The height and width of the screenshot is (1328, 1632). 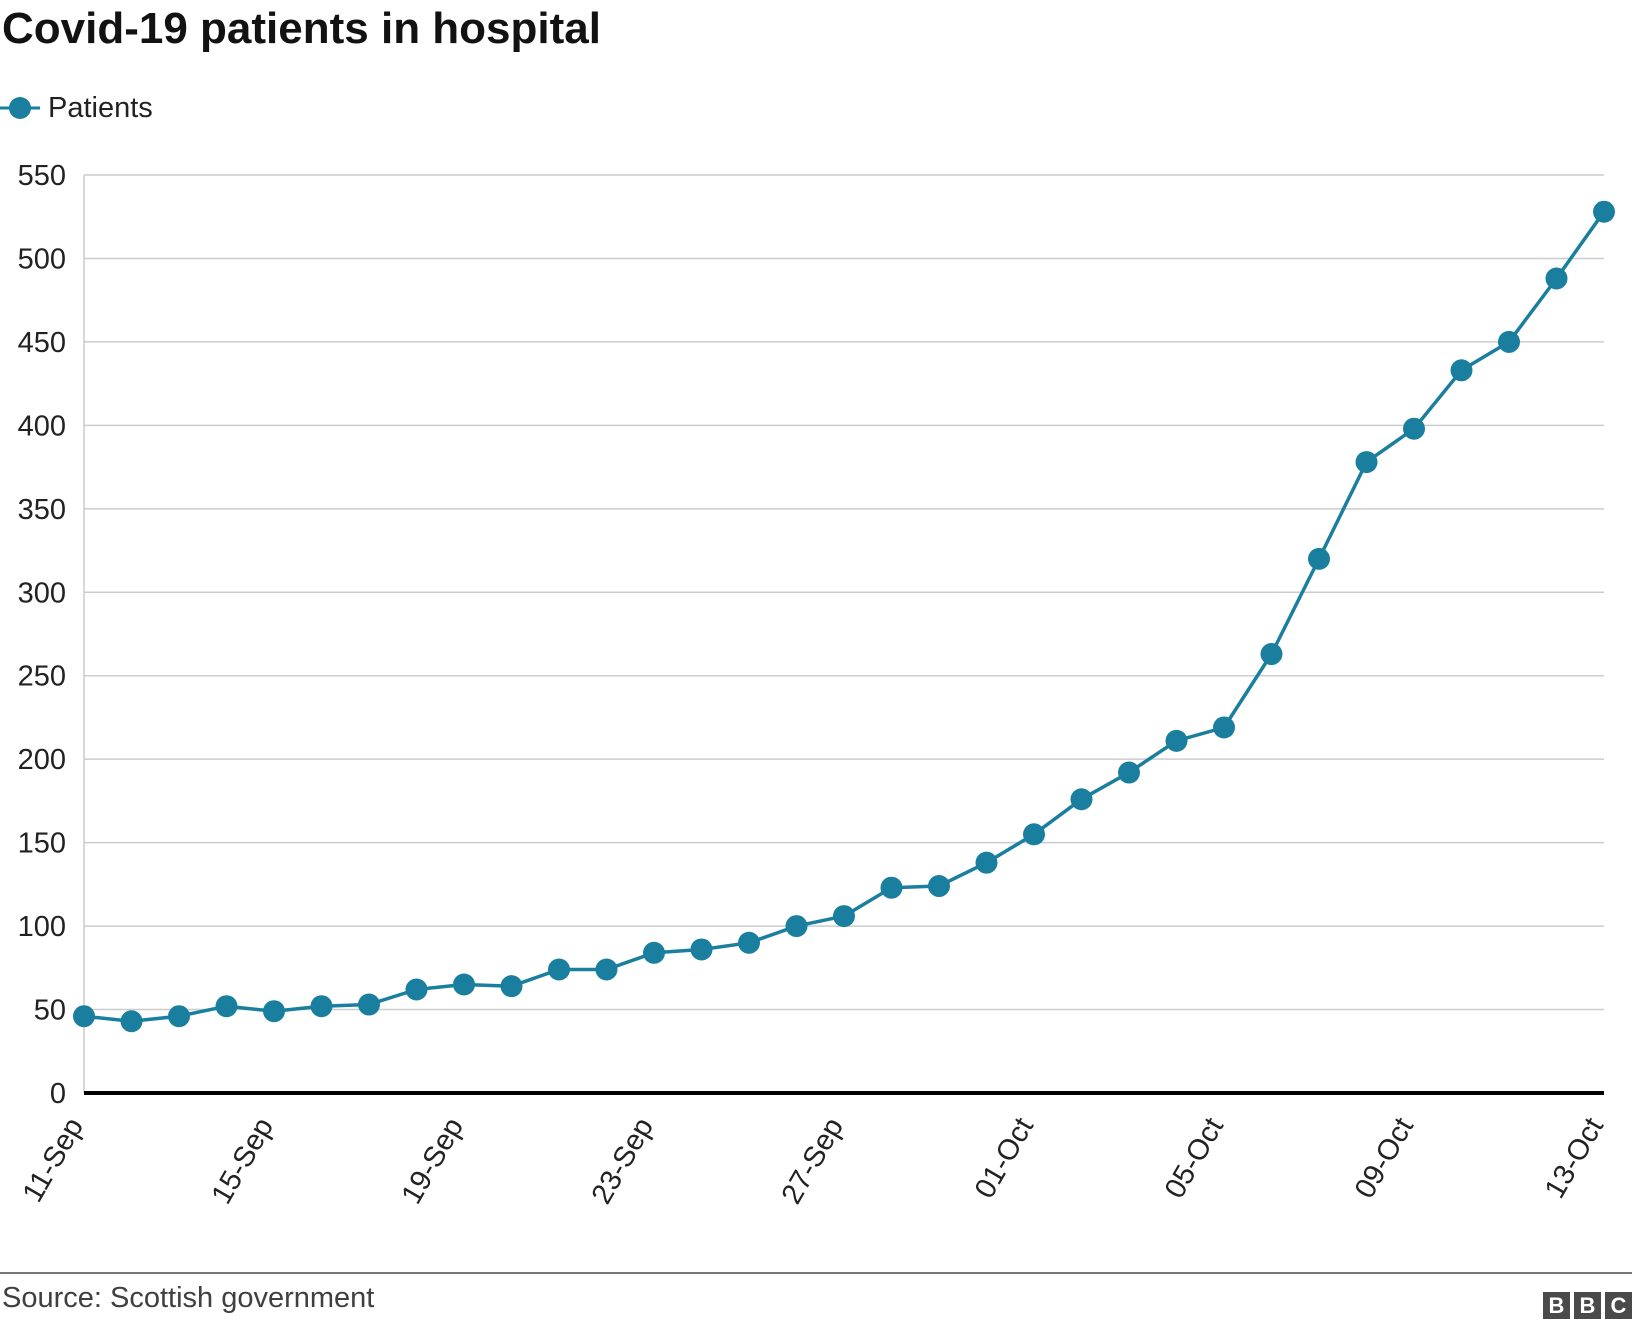 I want to click on y-tick-label: 100, so click(x=42, y=927).